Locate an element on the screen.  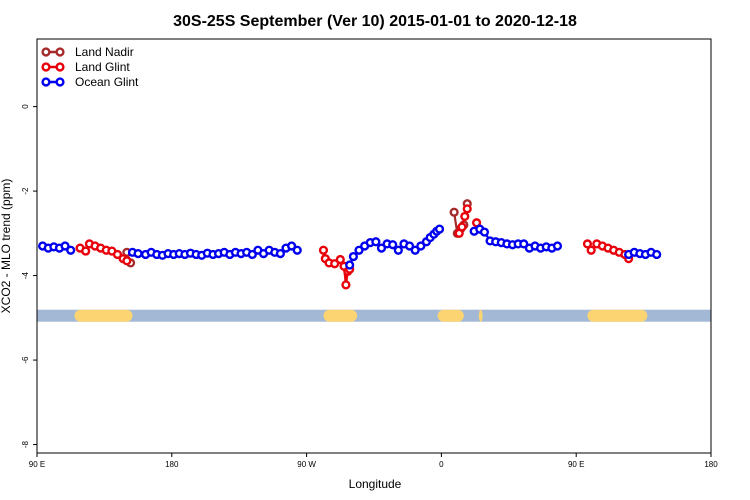
x-tick-label: 90 W is located at coordinates (306, 464).